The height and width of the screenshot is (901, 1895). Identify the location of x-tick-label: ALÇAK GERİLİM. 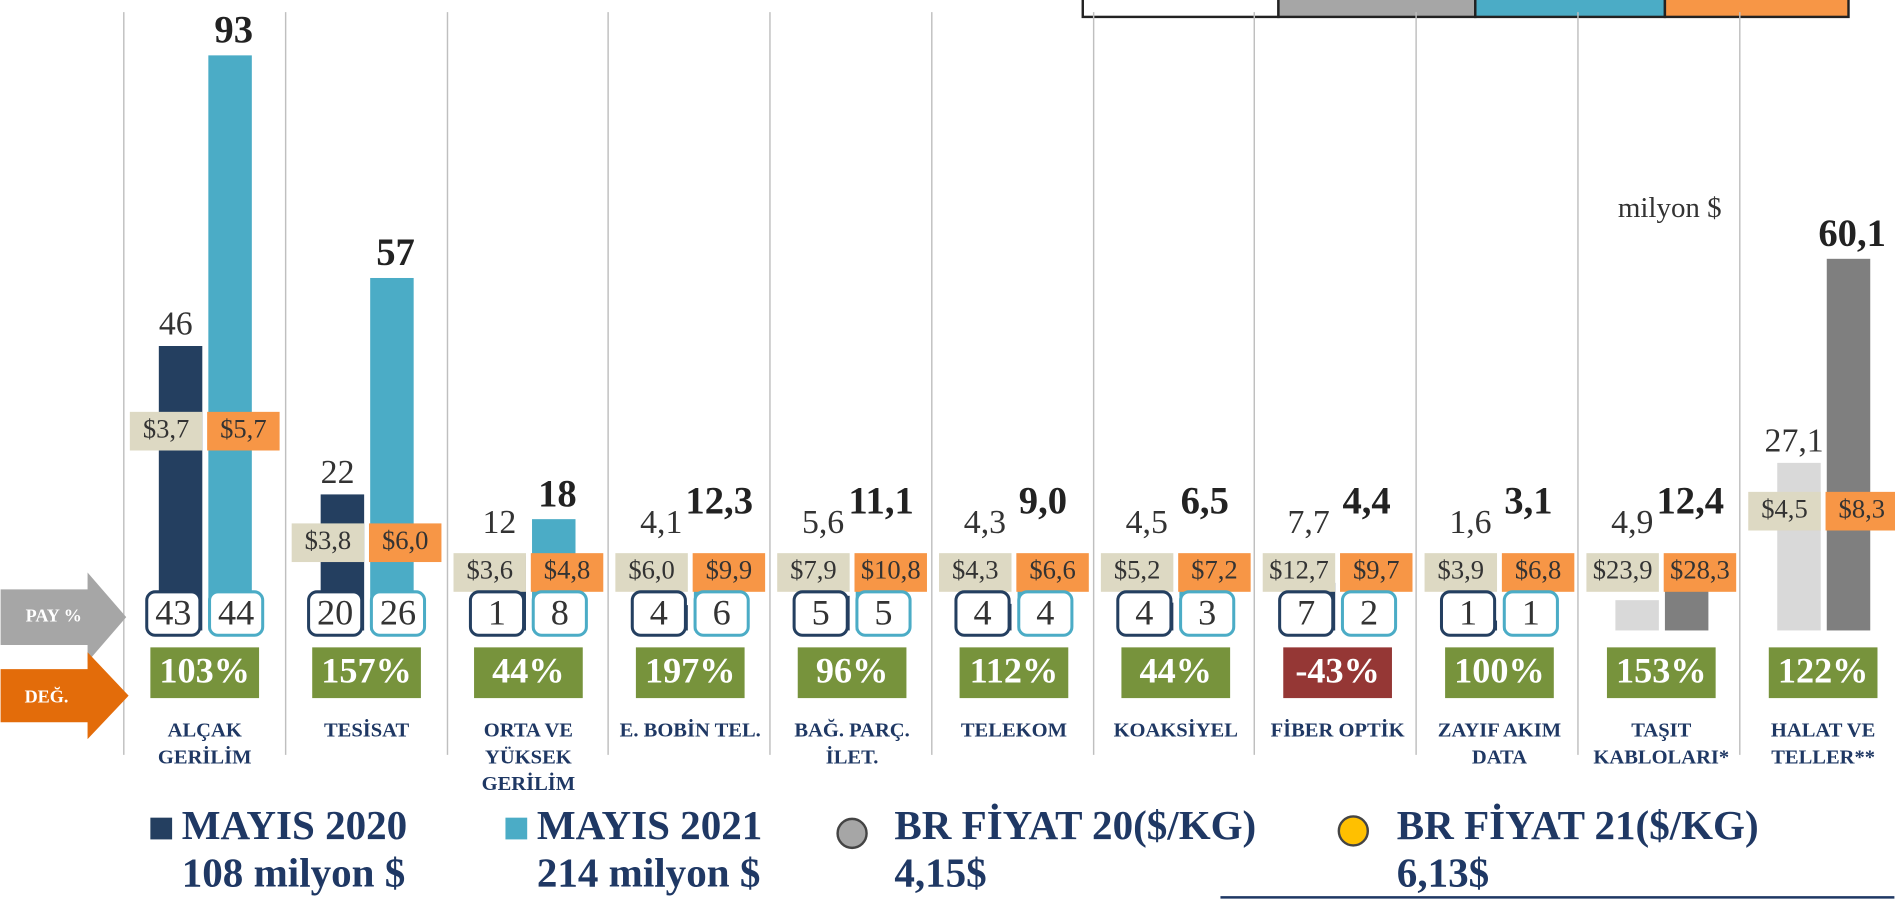
(204, 743).